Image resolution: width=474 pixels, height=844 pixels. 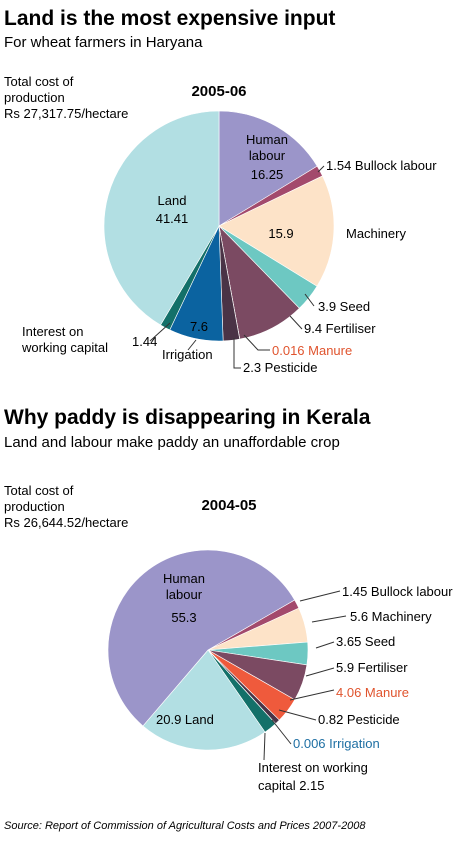 What do you see at coordinates (320, 596) in the screenshot?
I see `chart-2-leader-bullock` at bounding box center [320, 596].